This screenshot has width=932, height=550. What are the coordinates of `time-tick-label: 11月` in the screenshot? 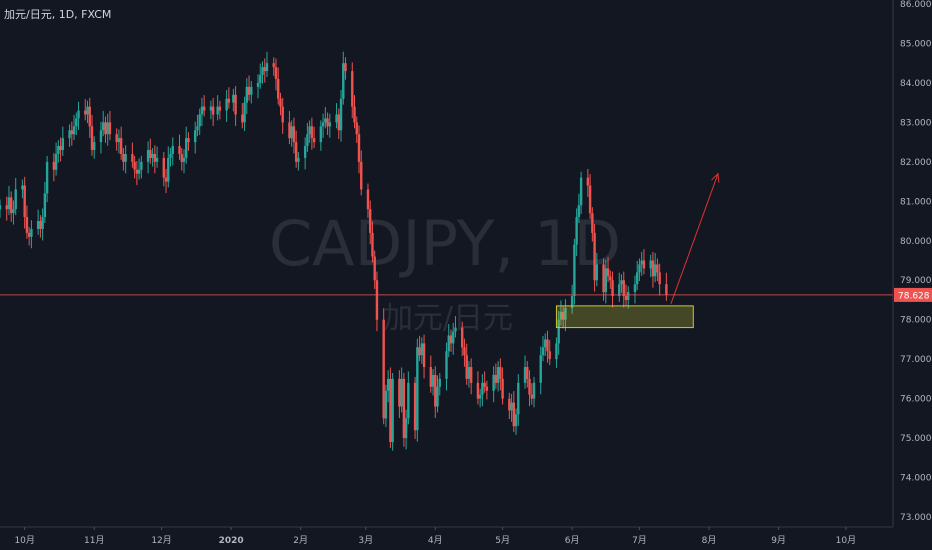 It's located at (94, 540).